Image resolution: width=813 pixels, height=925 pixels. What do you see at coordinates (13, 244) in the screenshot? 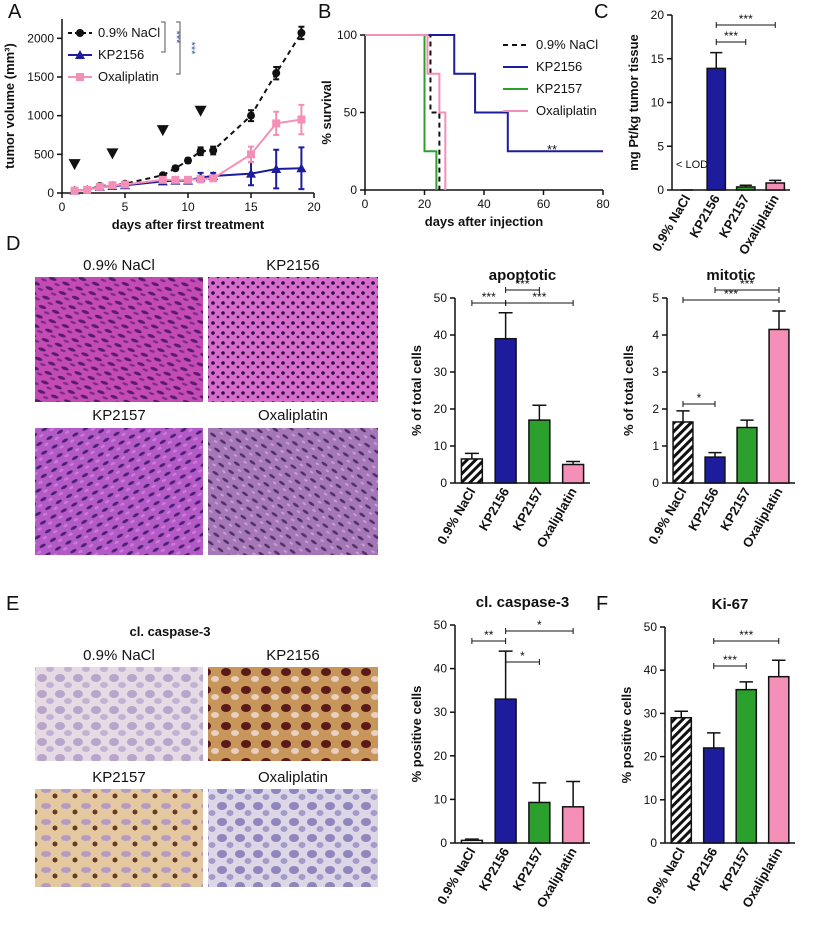
I see `panel-label: D` at bounding box center [13, 244].